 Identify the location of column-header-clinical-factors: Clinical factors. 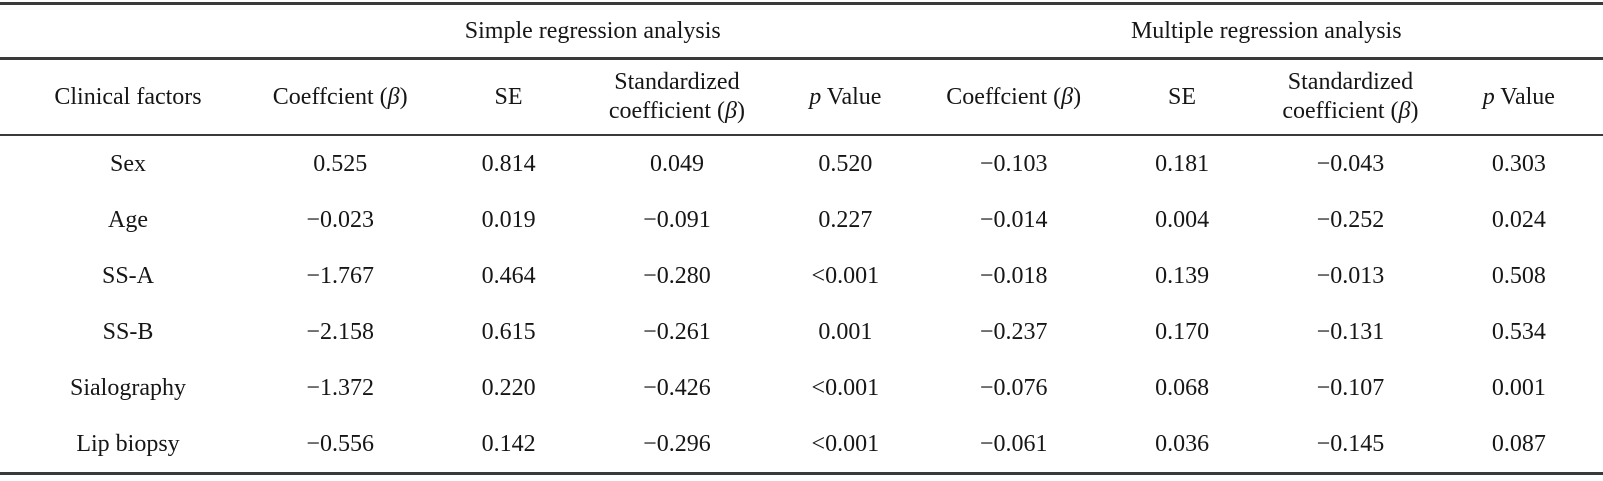
(128, 97).